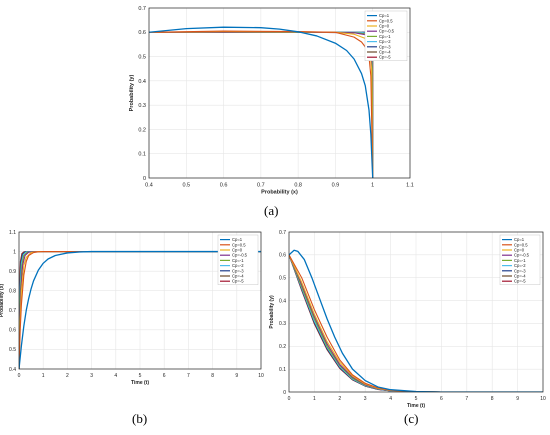 The image size is (550, 435). Describe the element at coordinates (12, 272) in the screenshot. I see `y-tick-label: 0.9` at that location.